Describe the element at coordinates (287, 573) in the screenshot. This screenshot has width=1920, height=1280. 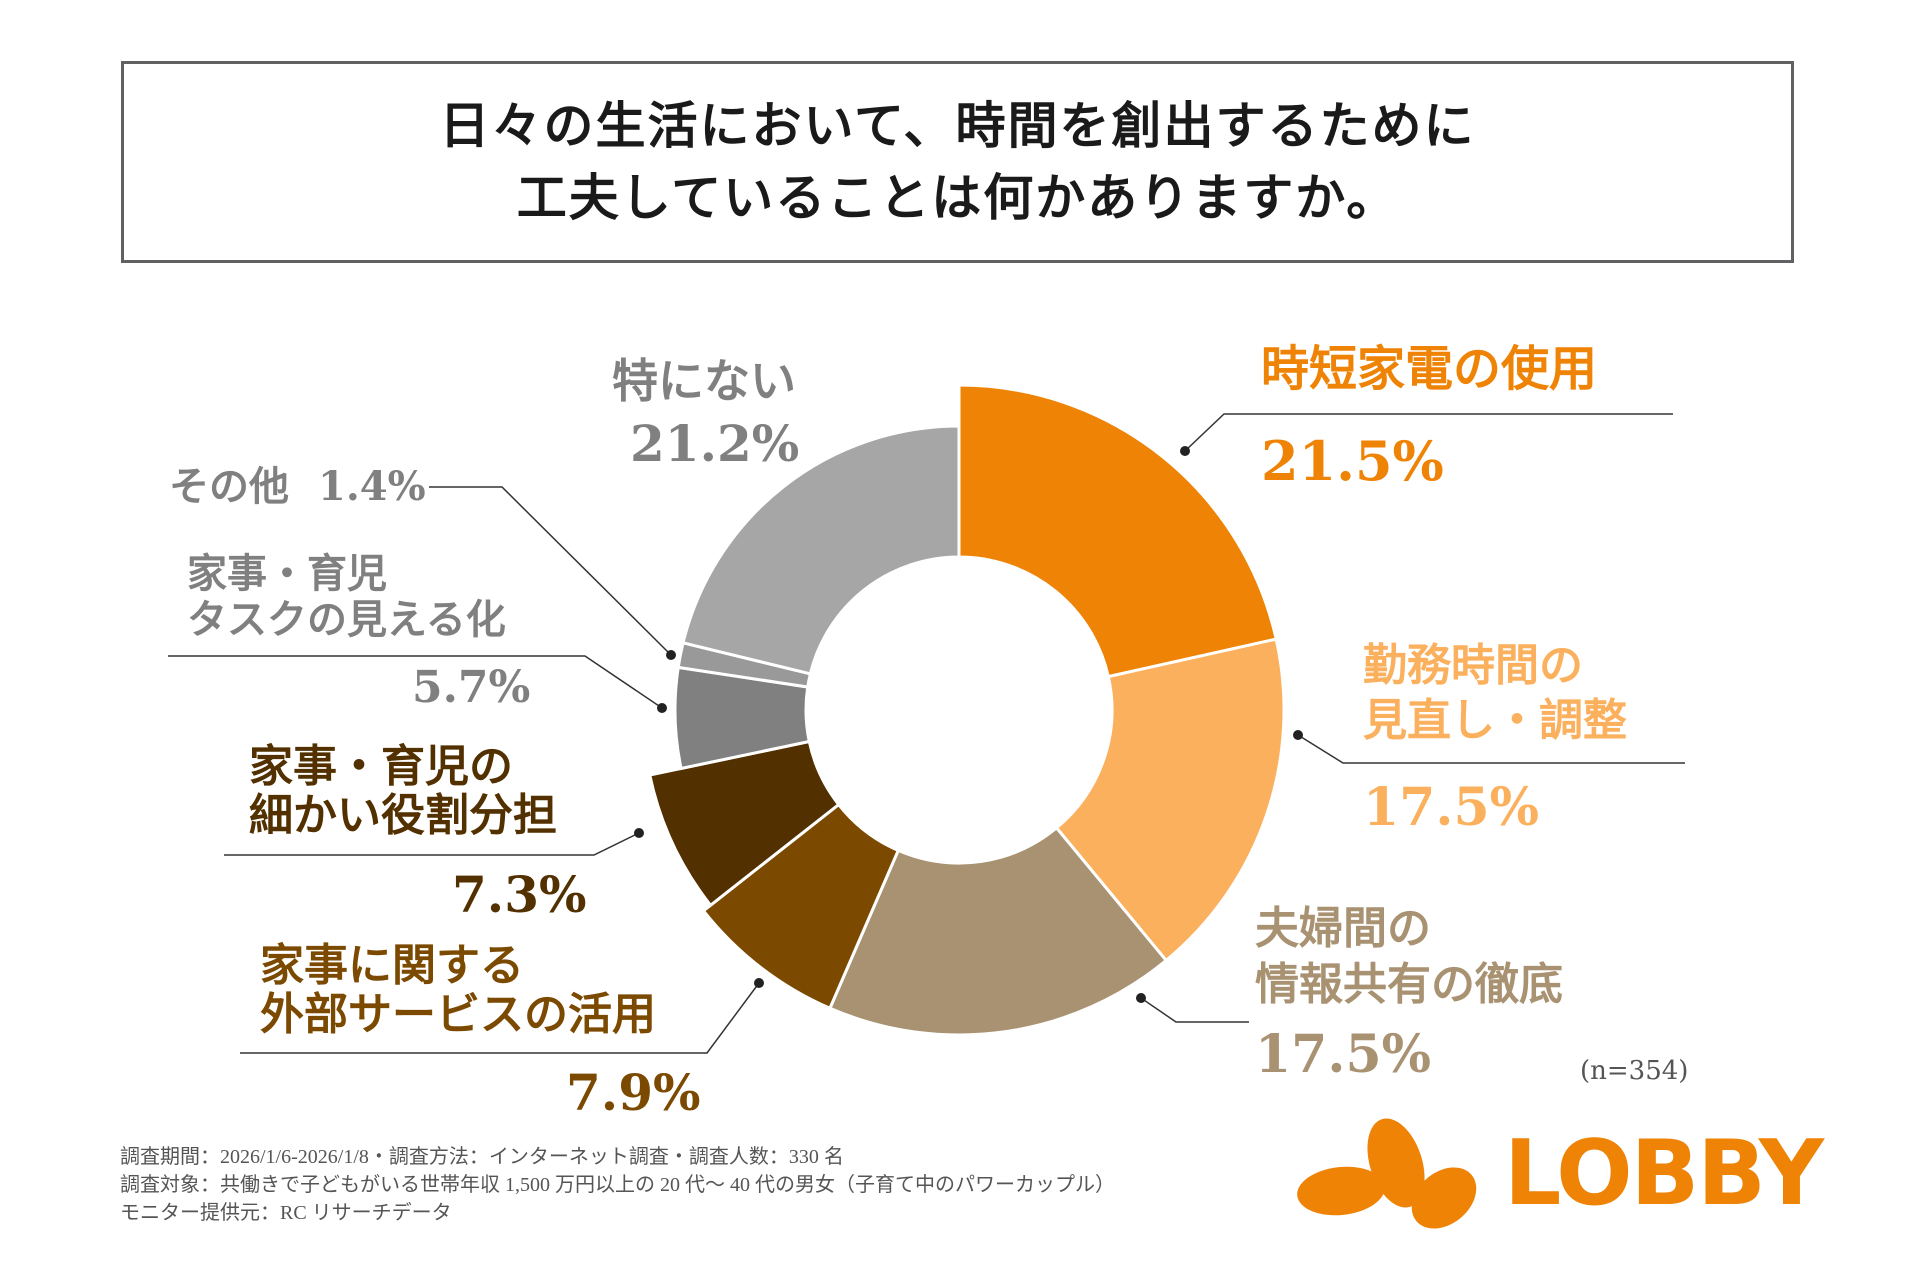
I see `label-slice-5a: 家事・育児` at that location.